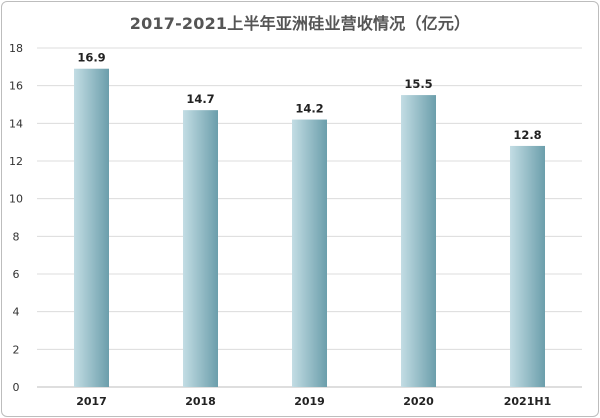  Describe the element at coordinates (418, 84) in the screenshot. I see `data-label: 15.5` at that location.